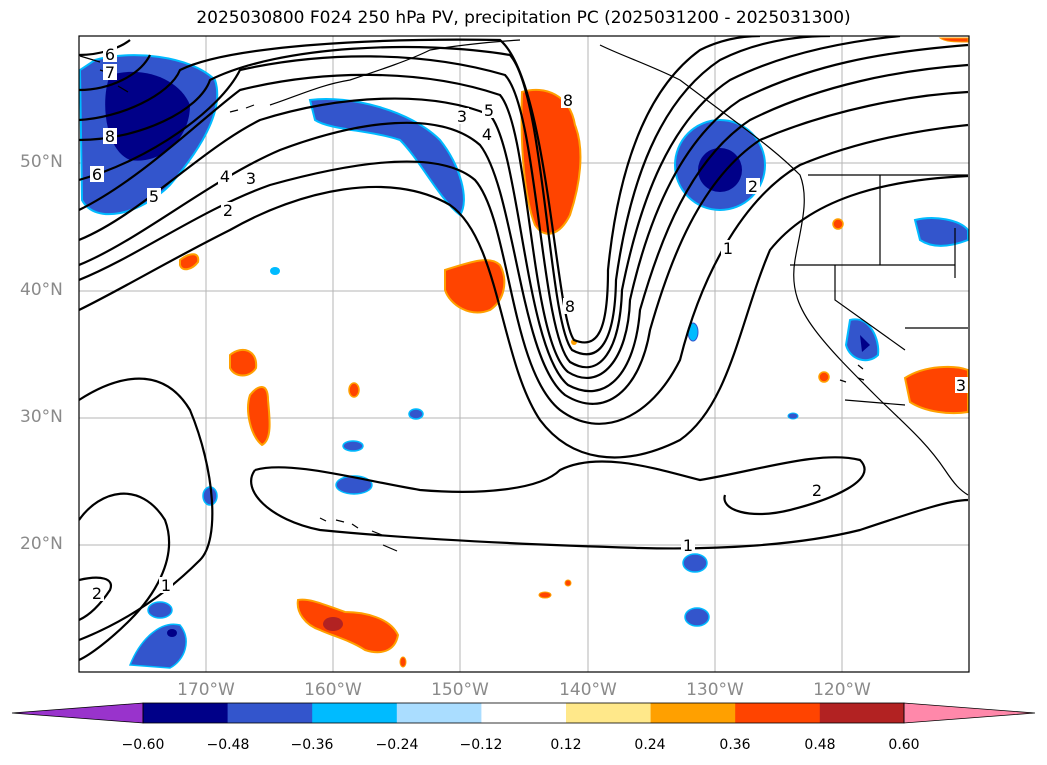 Image resolution: width=1047 pixels, height=765 pixels. I want to click on colorbar-tick-label: 0.12, so click(566, 745).